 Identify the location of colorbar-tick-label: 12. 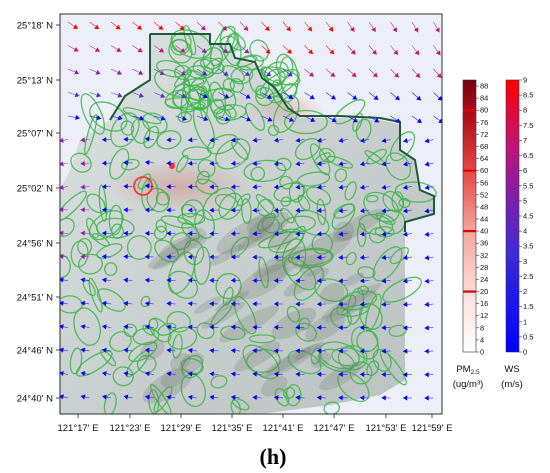
(484, 315).